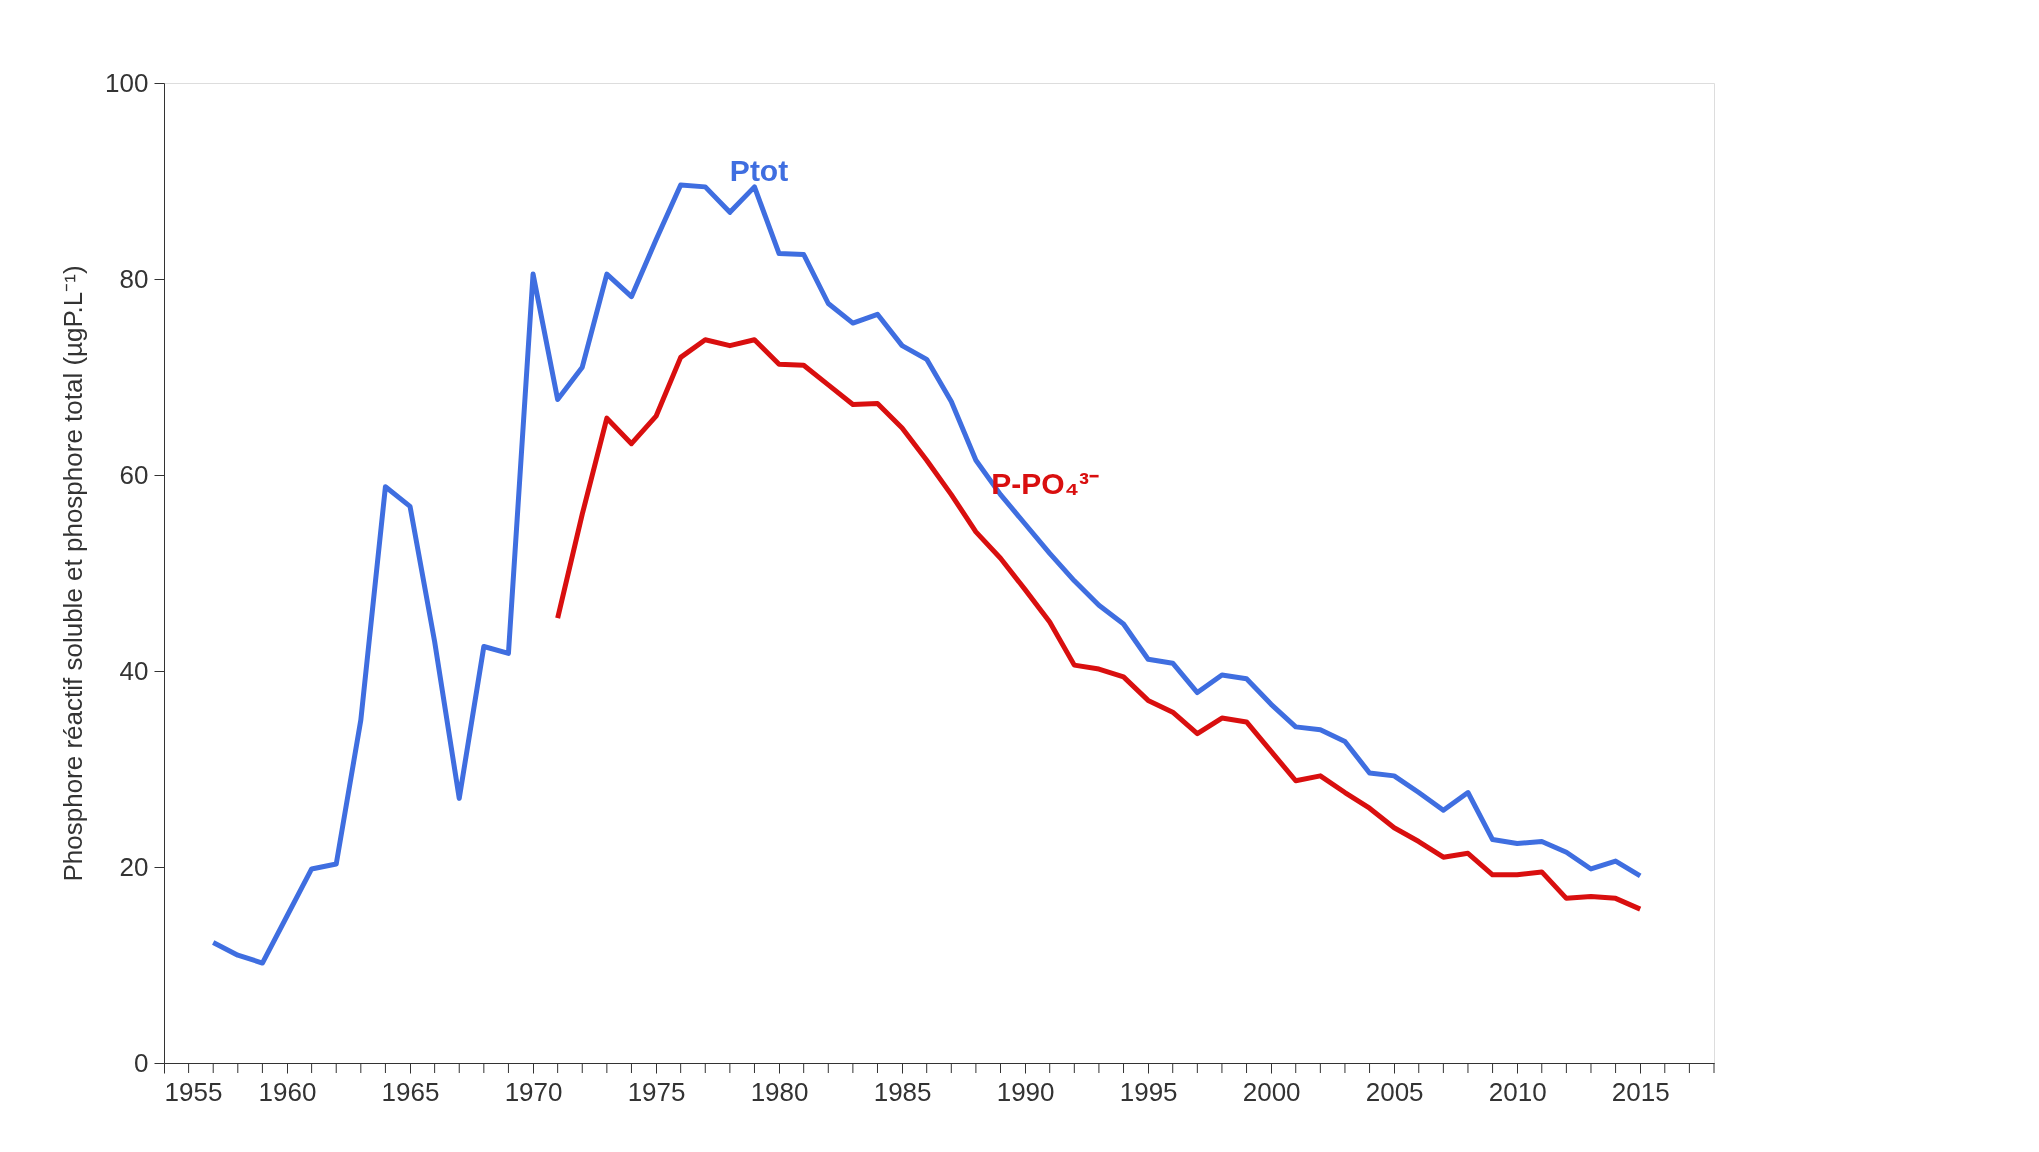 The image size is (2039, 1152). Describe the element at coordinates (533, 1091) in the screenshot. I see `x-tick-label: 1970` at that location.